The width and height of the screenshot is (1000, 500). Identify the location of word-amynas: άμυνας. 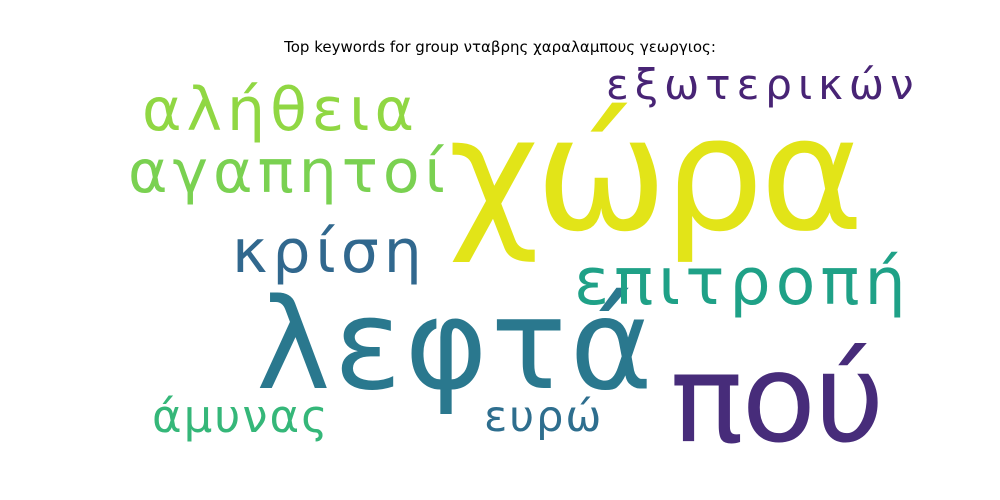
(241, 416).